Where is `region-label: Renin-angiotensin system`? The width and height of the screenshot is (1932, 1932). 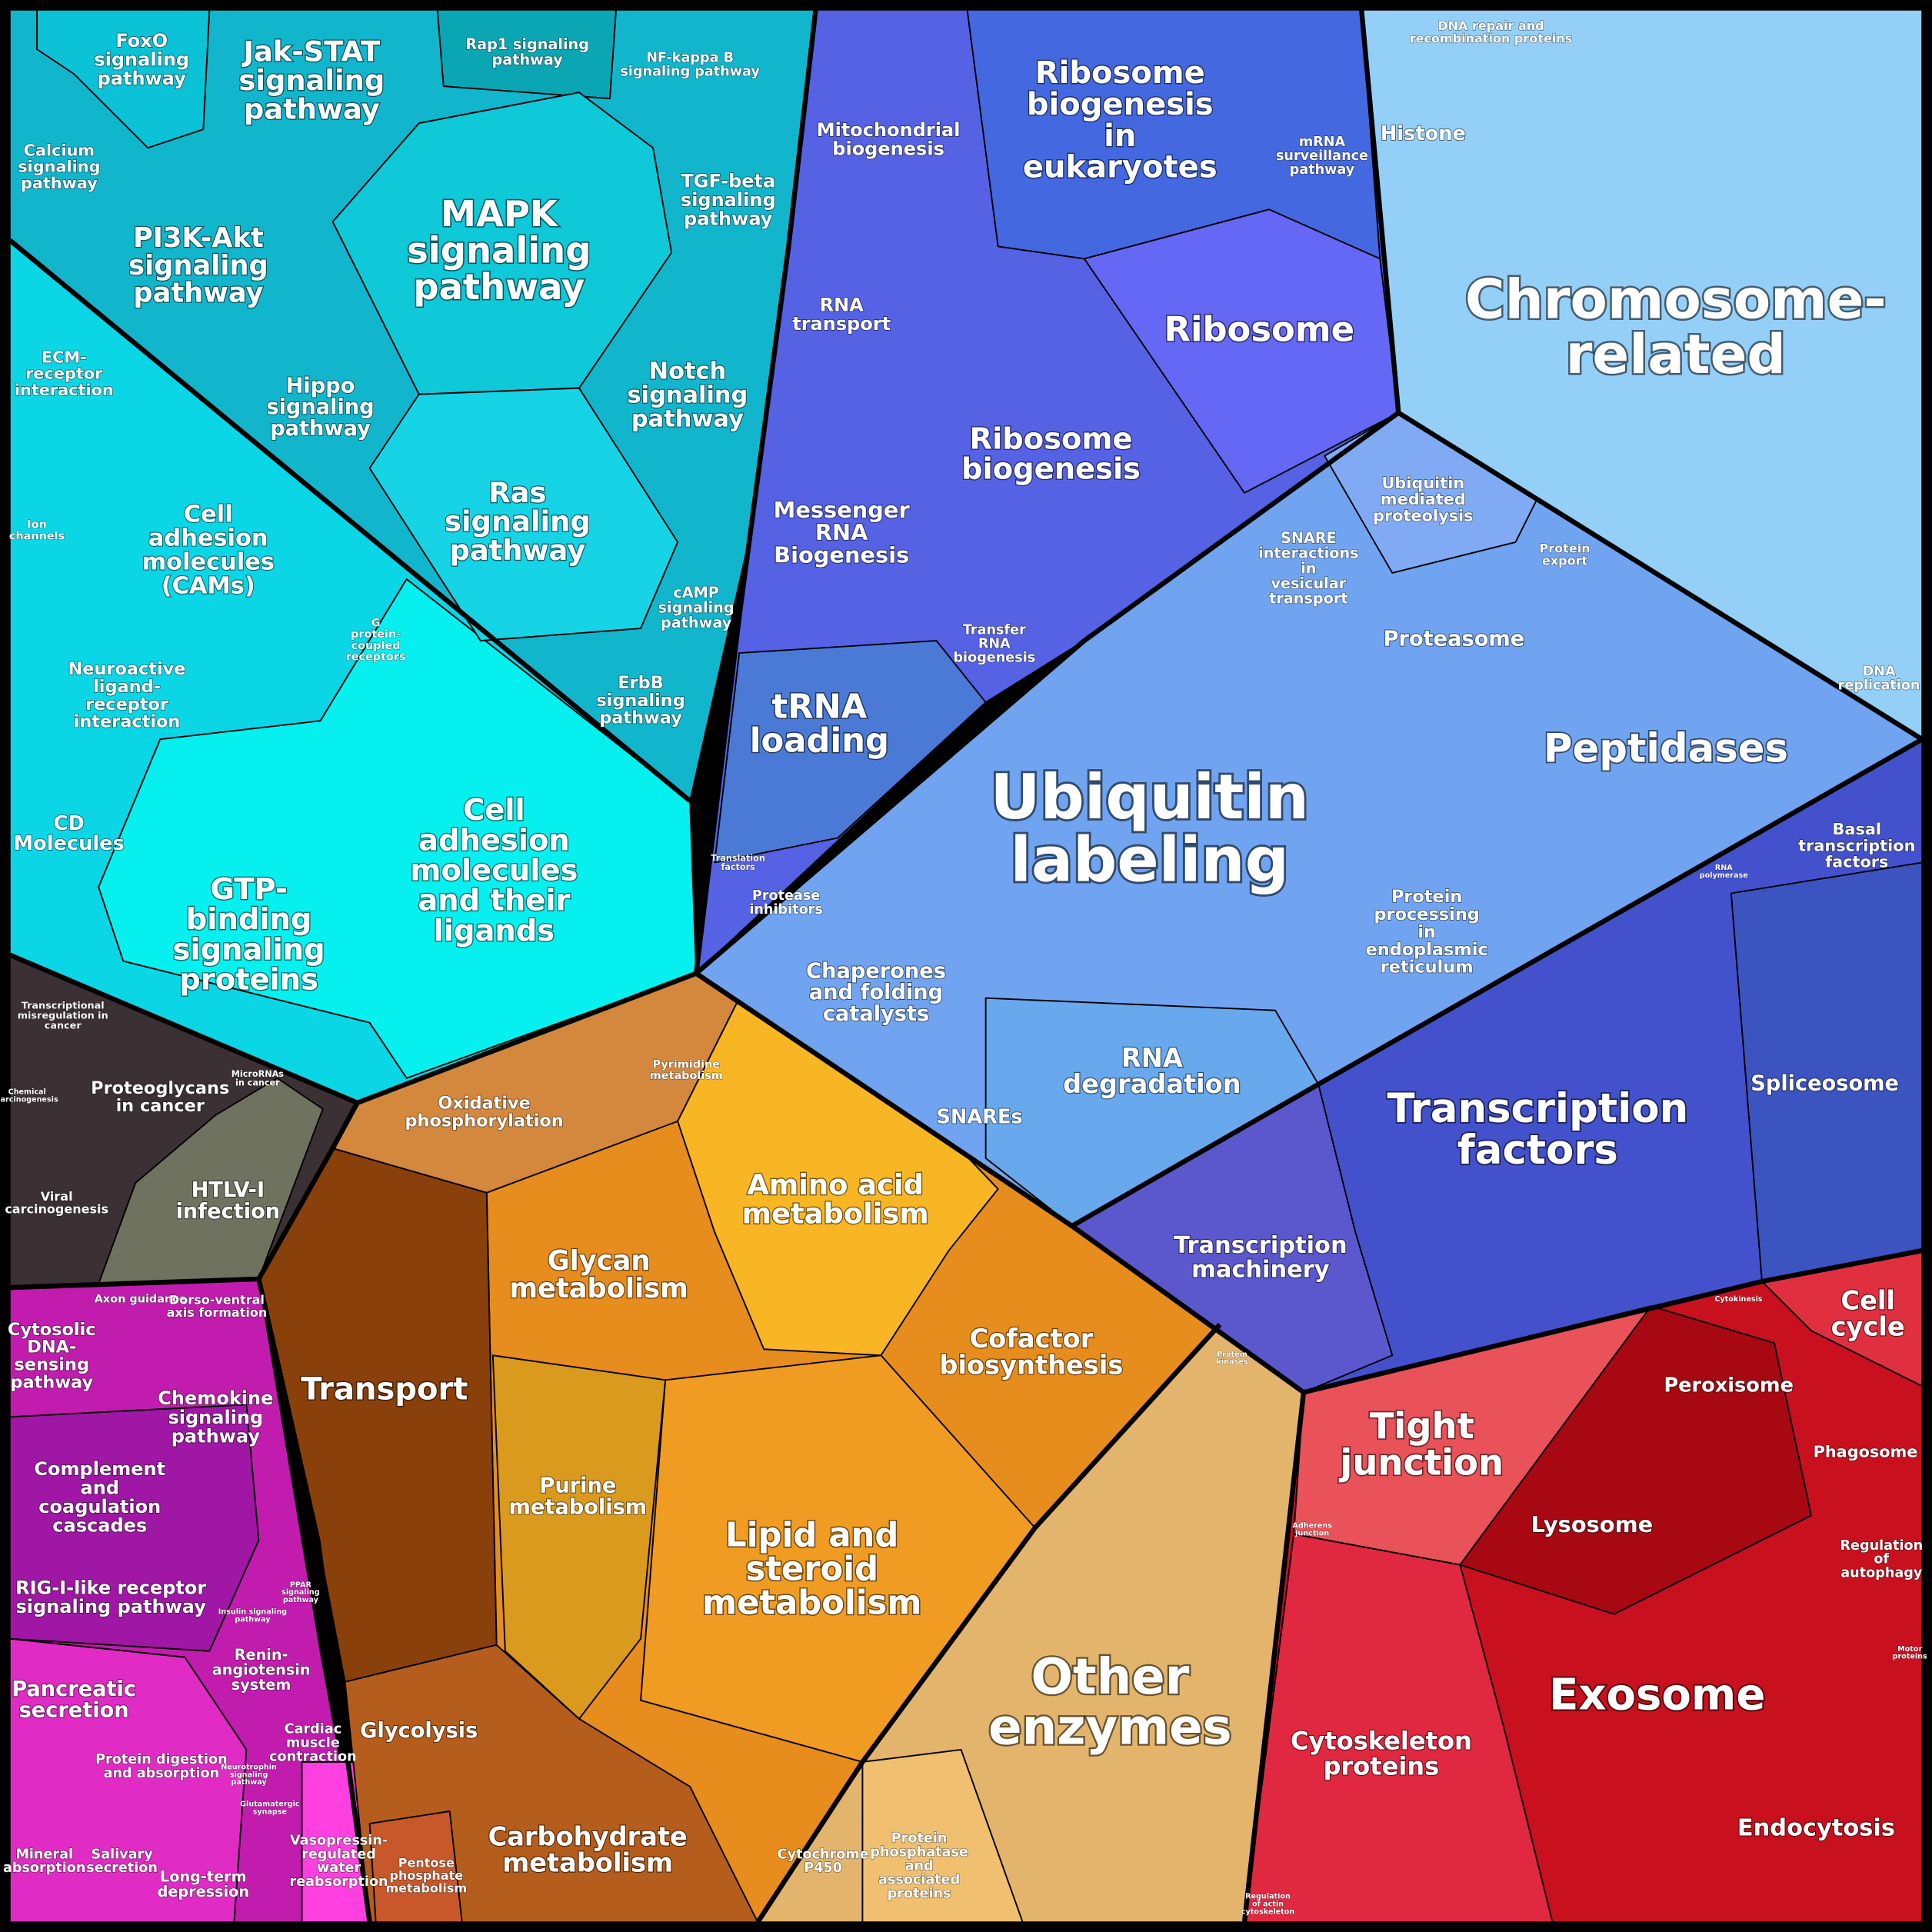 region-label: Renin-angiotensin system is located at coordinates (261, 1670).